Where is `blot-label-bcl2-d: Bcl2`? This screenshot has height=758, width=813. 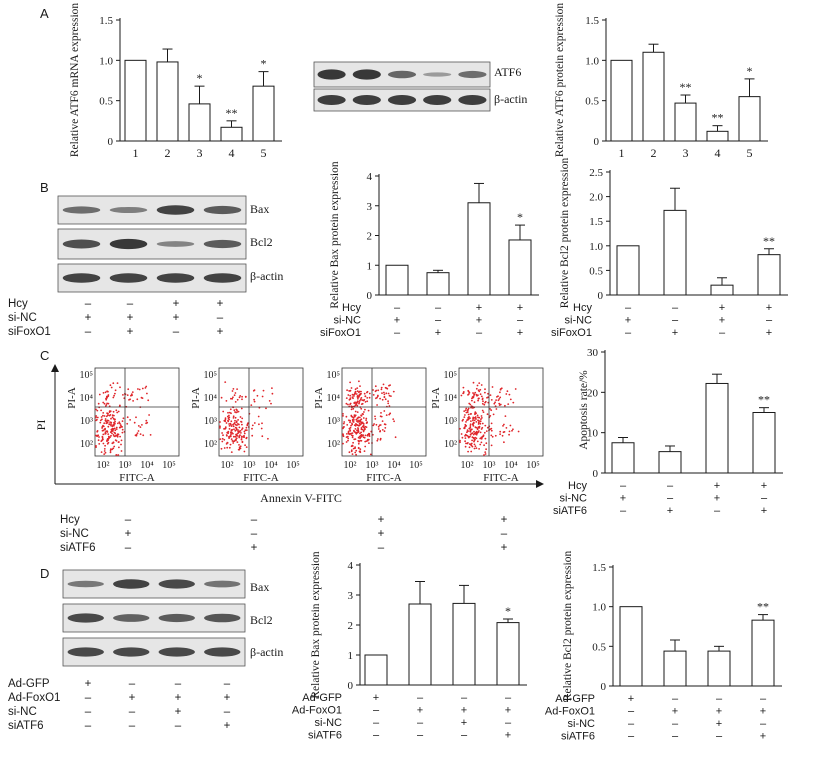
blot-label-bcl2-d: Bcl2 is located at coordinates (261, 620).